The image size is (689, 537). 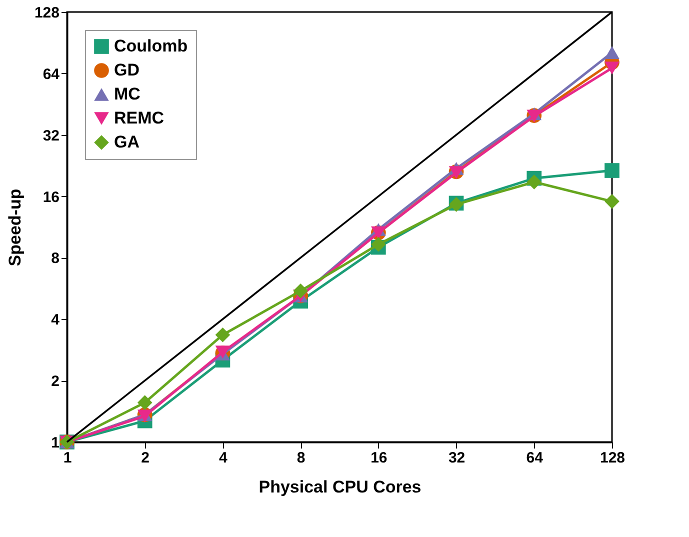 I want to click on x-tick-label: 8, so click(x=301, y=458).